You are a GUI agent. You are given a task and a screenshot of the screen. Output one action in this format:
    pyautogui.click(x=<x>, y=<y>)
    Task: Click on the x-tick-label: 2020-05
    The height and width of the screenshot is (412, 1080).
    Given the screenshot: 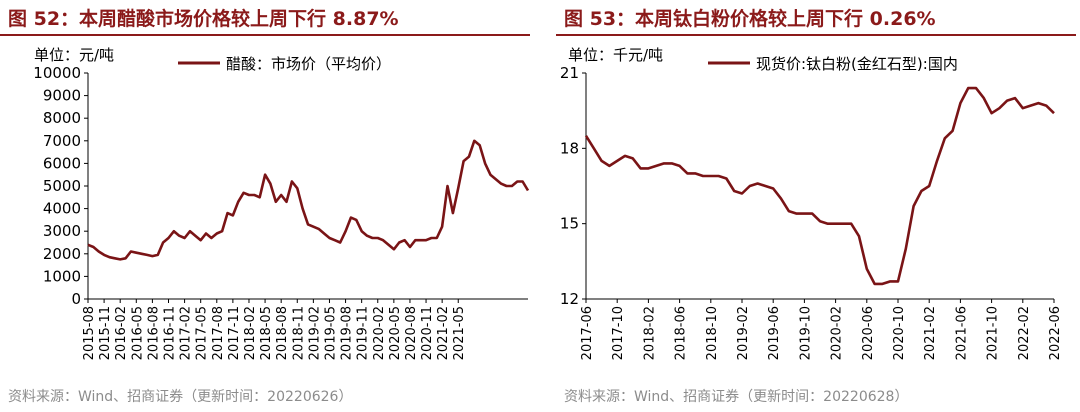 What is the action you would take?
    pyautogui.click(x=395, y=333)
    